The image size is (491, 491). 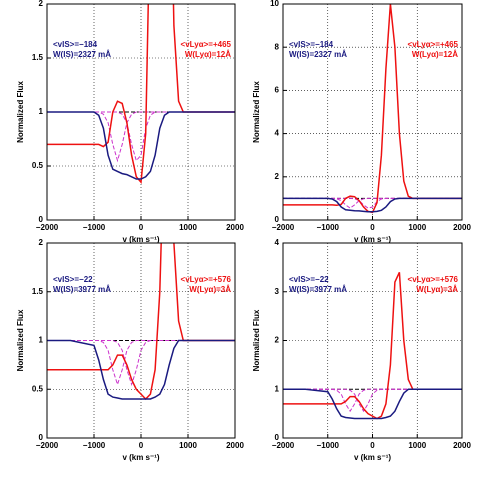 I want to click on plot-frame, so click(x=372, y=340).